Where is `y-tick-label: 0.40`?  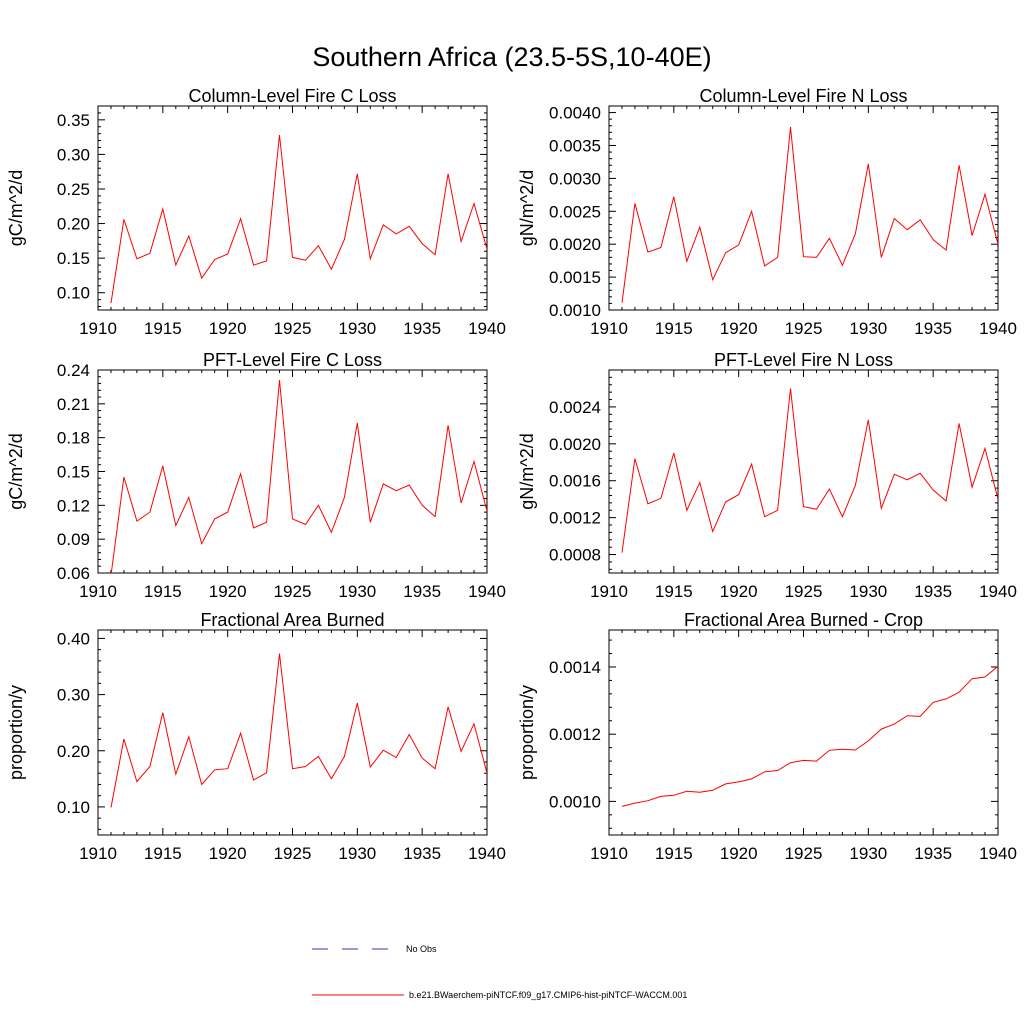 y-tick-label: 0.40 is located at coordinates (73, 638).